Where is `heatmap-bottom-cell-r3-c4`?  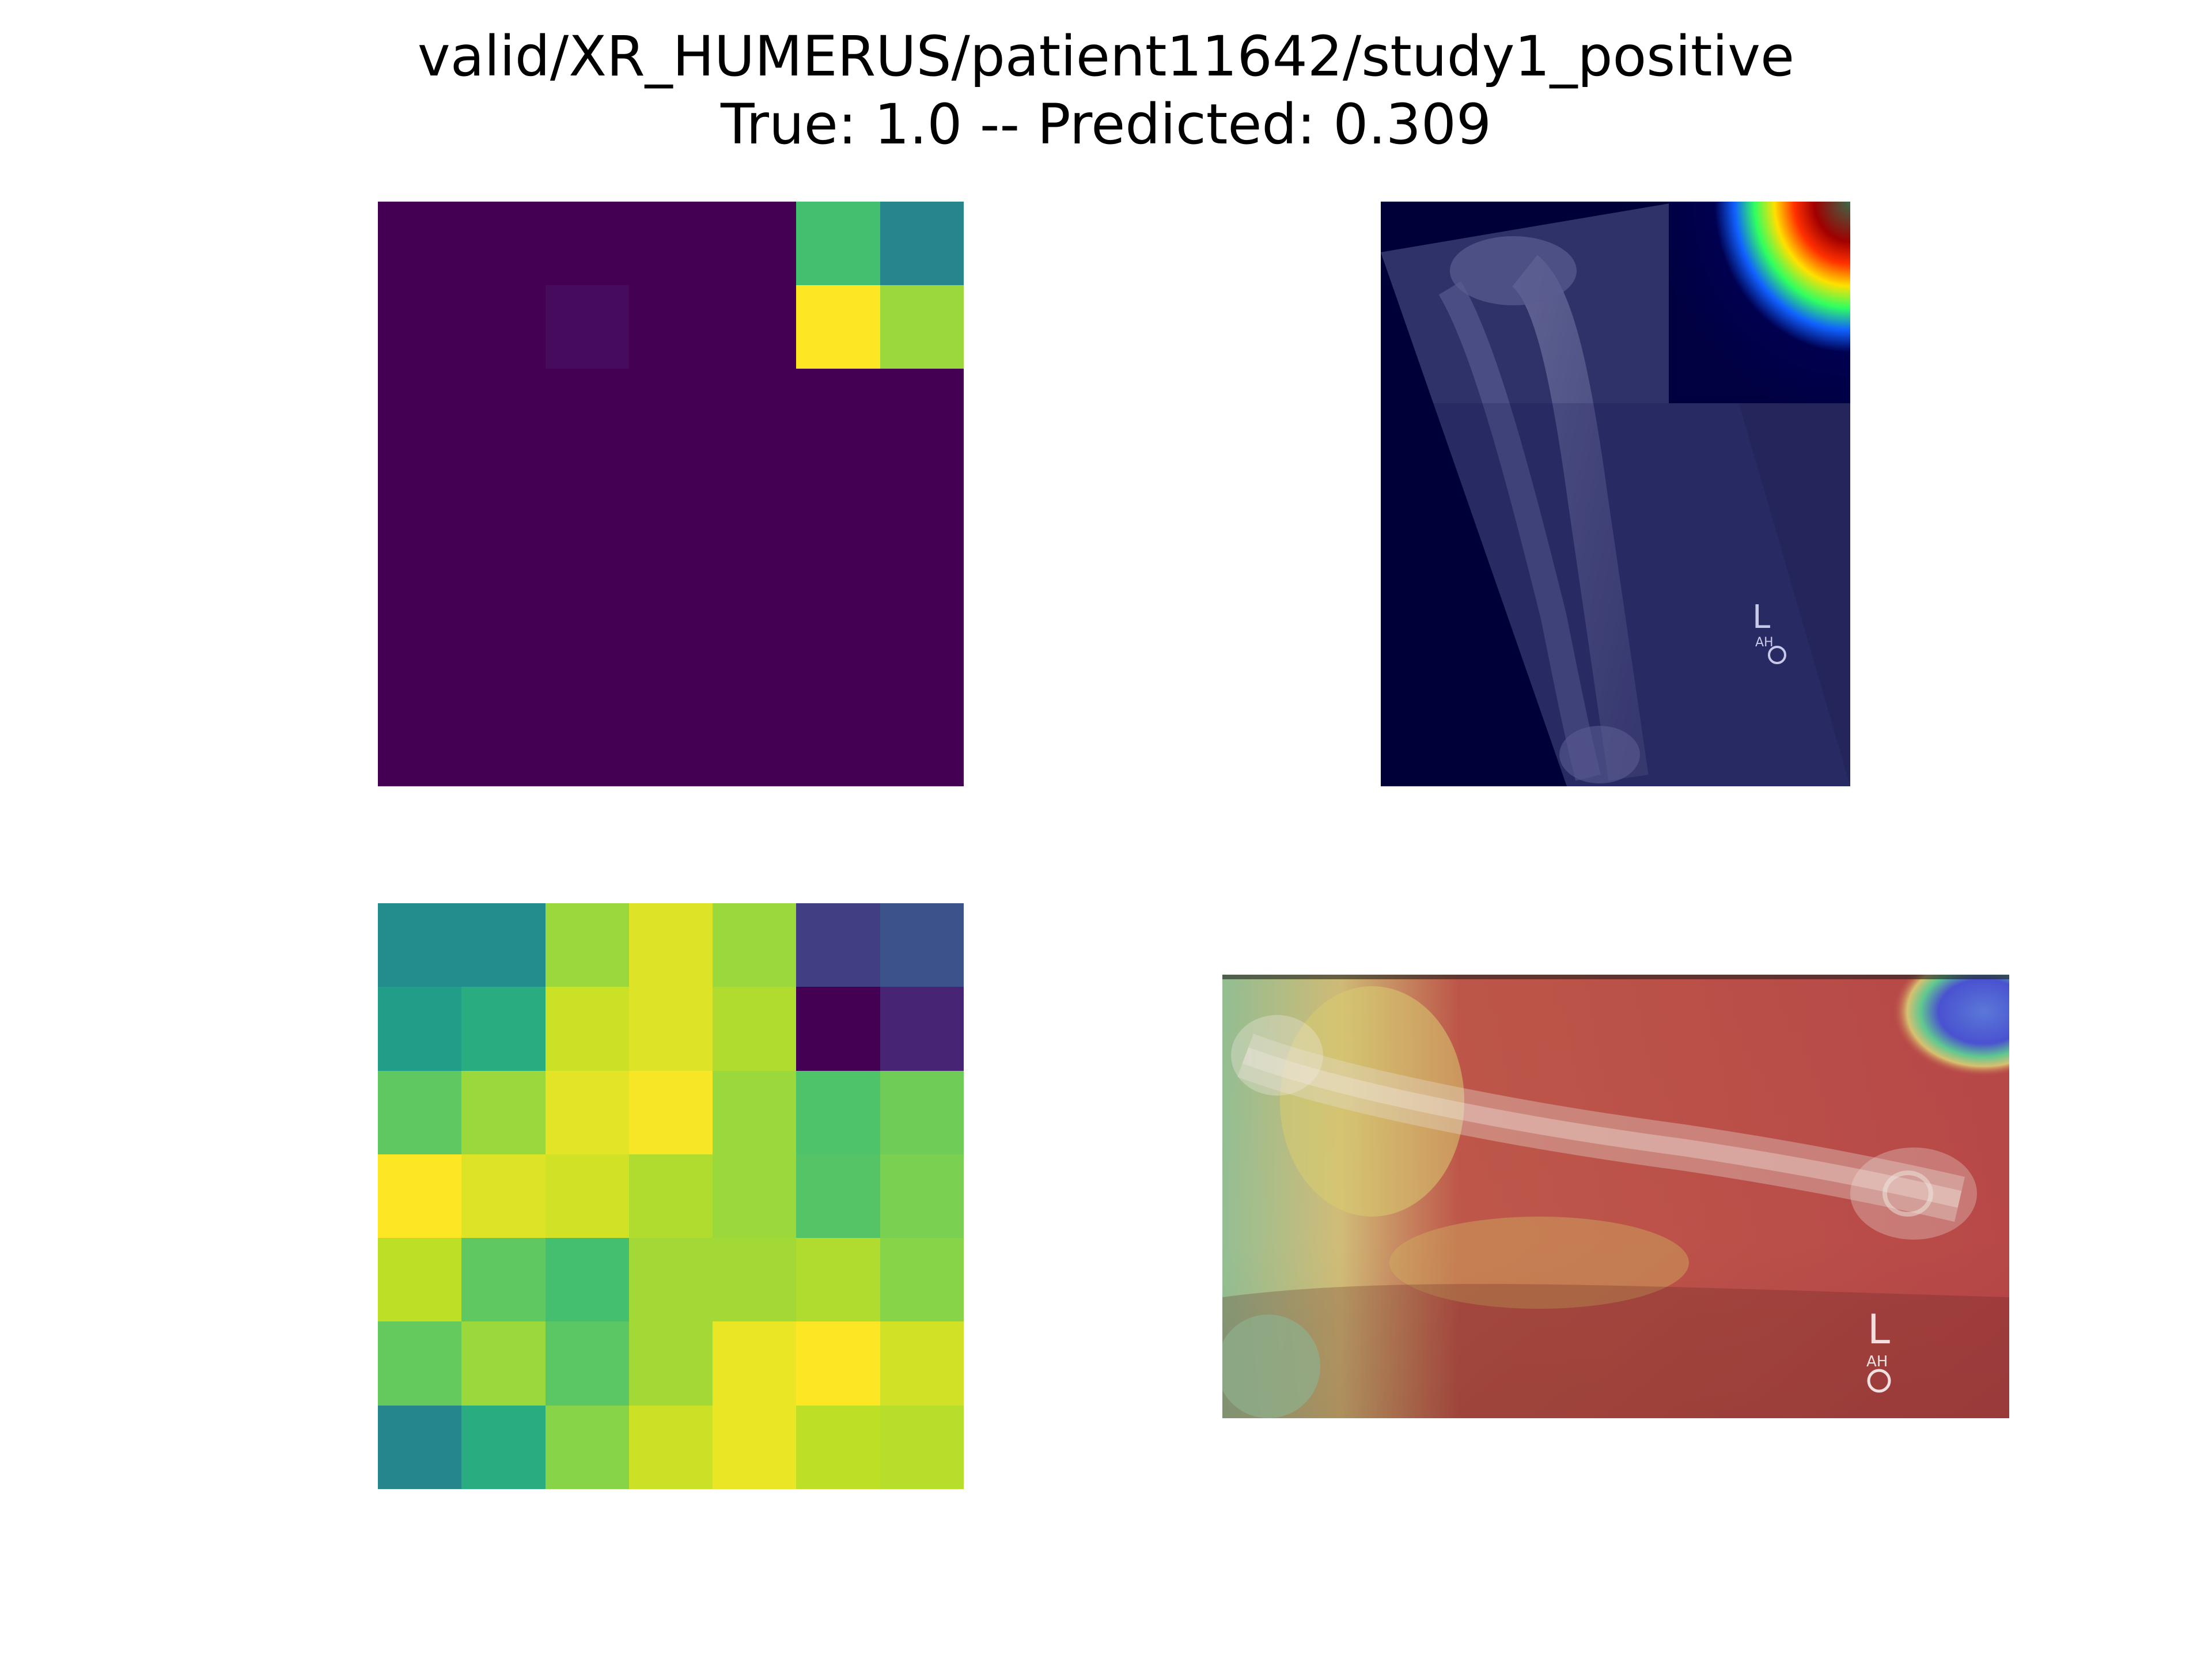
heatmap-bottom-cell-r3-c4 is located at coordinates (755, 1196).